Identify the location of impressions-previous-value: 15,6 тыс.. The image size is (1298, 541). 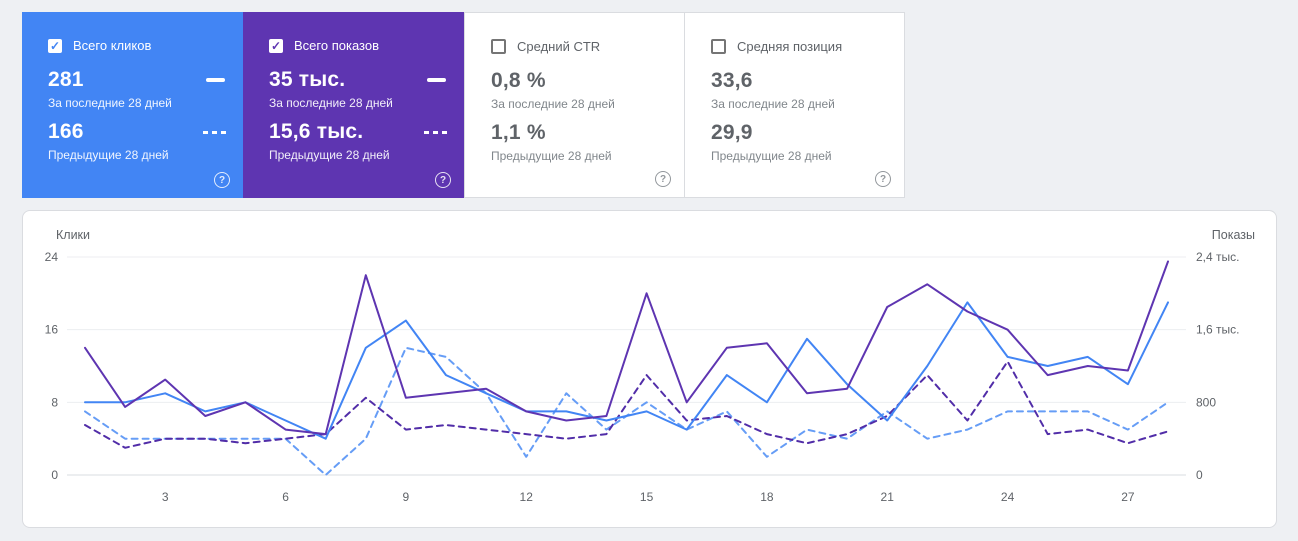
(316, 131).